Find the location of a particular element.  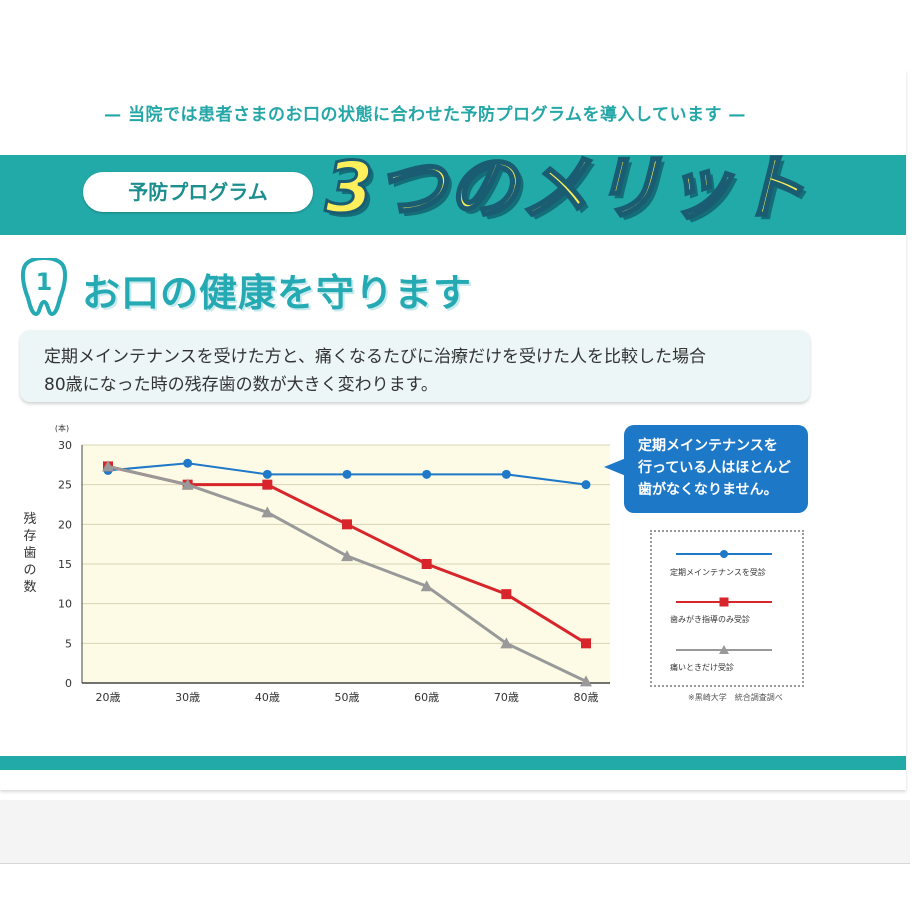

source-note: ※黒崎大学 統合調査調べ is located at coordinates (735, 697).